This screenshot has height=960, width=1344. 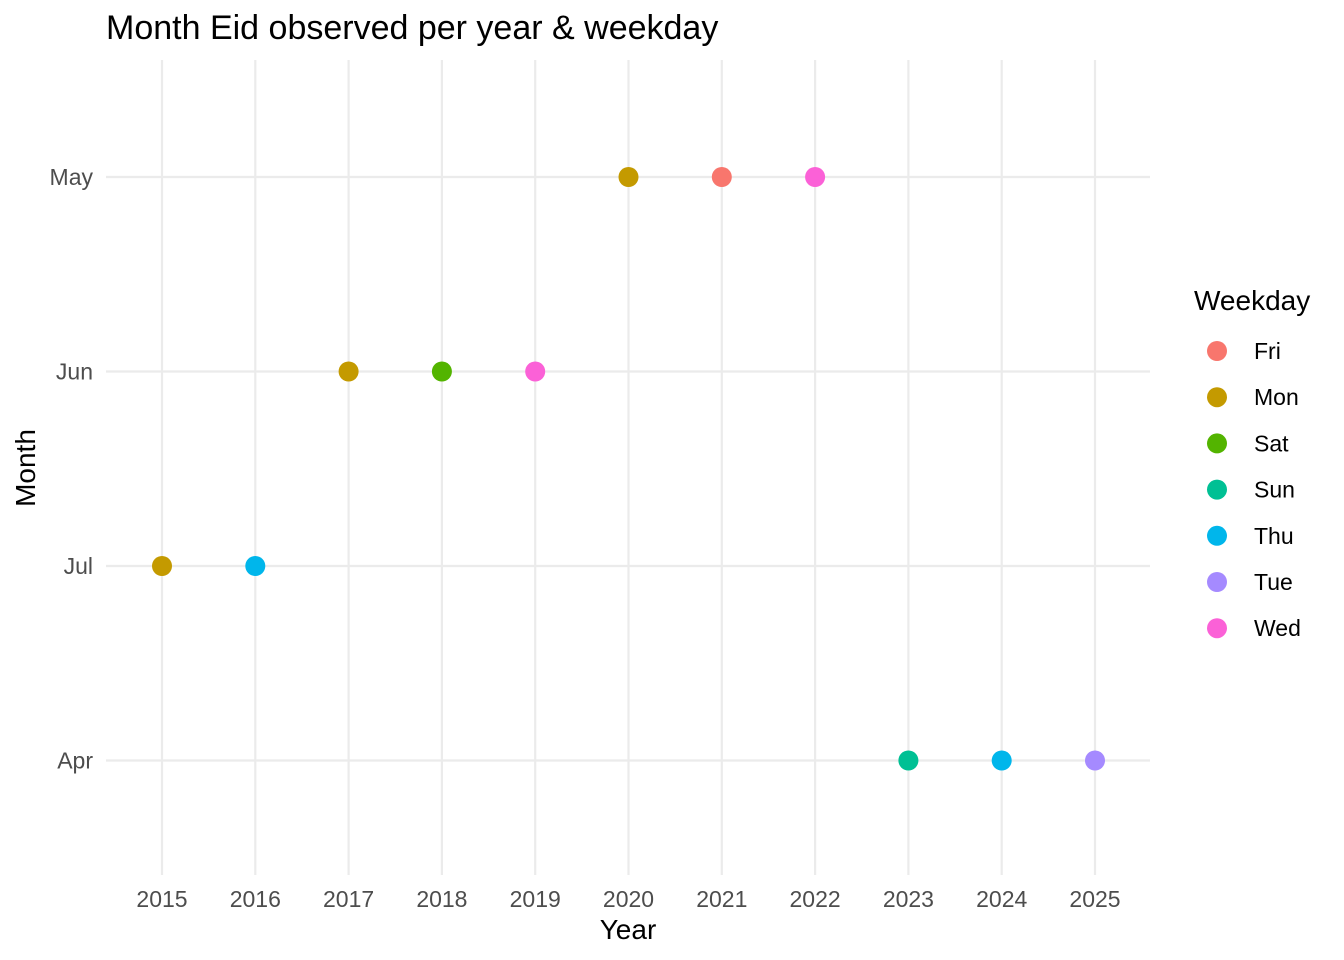 What do you see at coordinates (1217, 397) in the screenshot?
I see `legend-key-mon` at bounding box center [1217, 397].